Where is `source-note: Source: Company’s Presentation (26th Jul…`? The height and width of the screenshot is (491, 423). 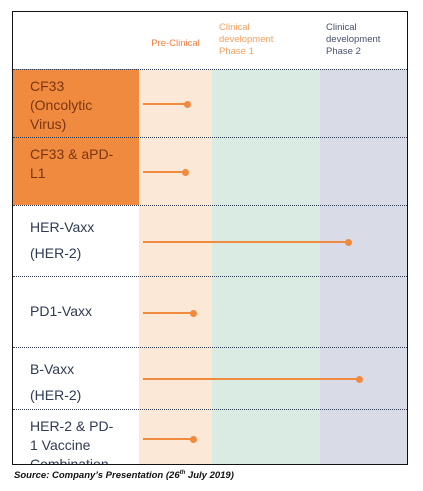 source-note: Source: Company’s Presentation (26th Jul… is located at coordinates (124, 476).